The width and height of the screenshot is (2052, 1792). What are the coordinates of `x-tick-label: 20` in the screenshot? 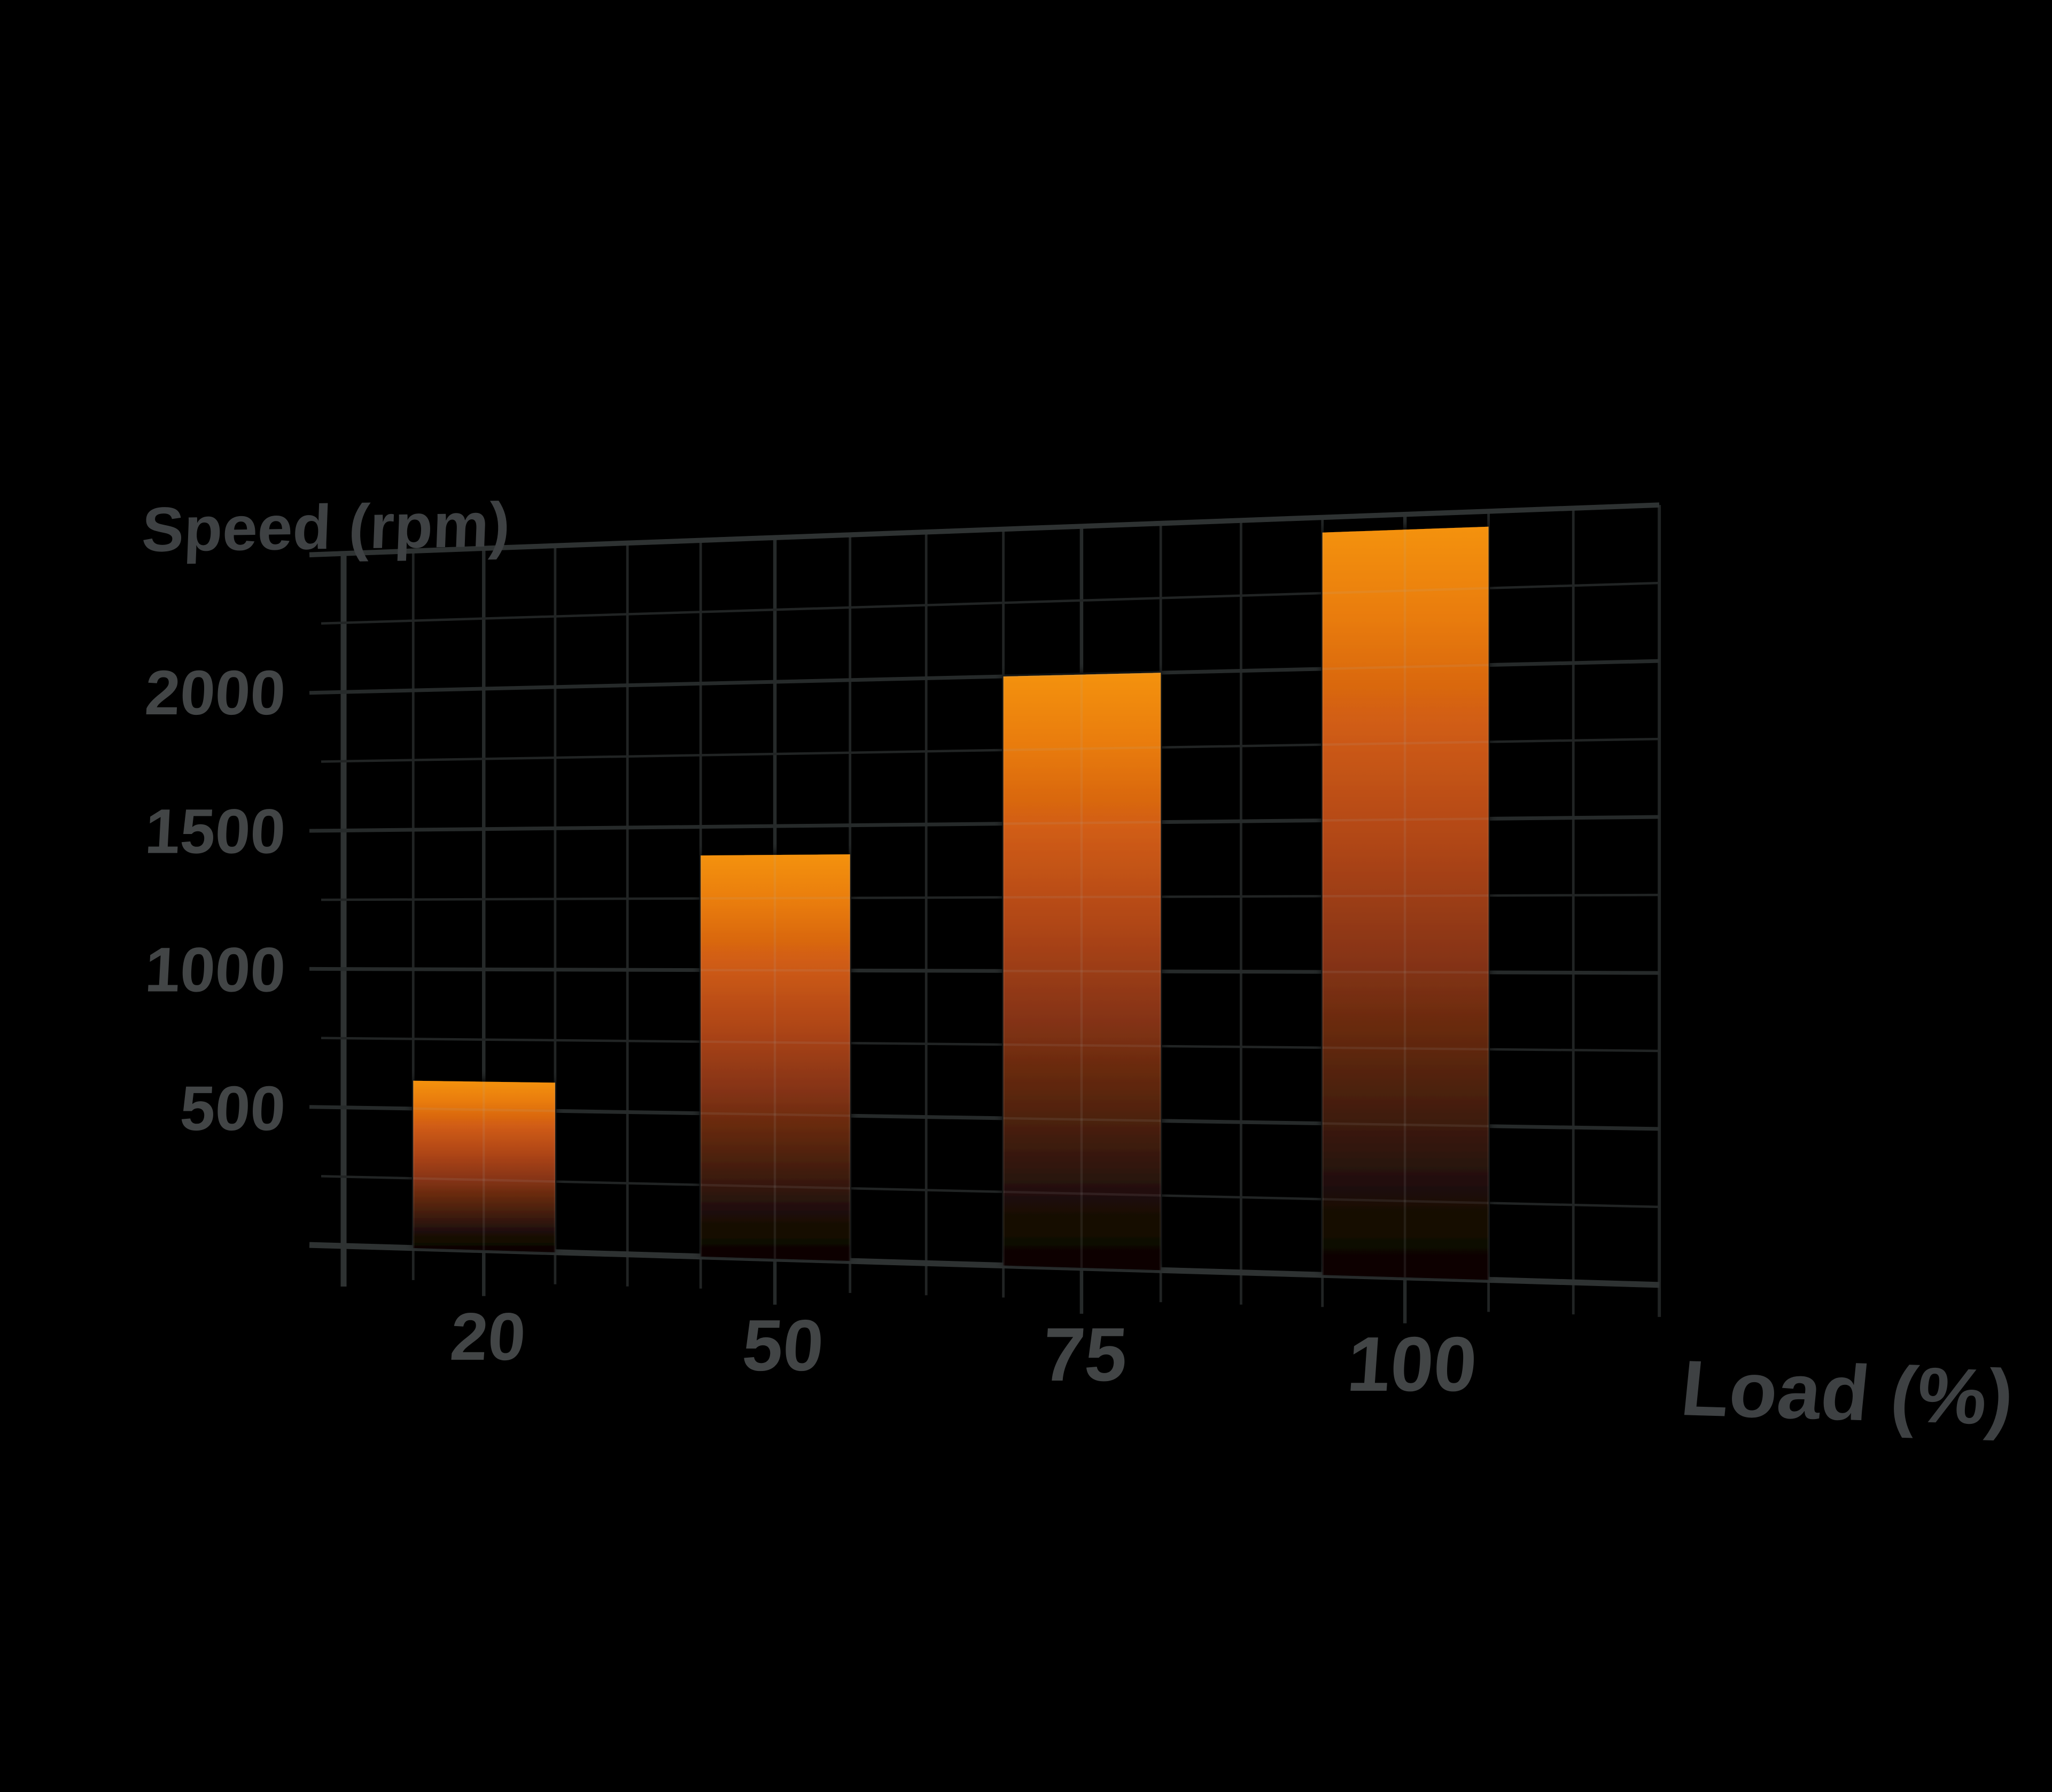 It's located at (488, 1336).